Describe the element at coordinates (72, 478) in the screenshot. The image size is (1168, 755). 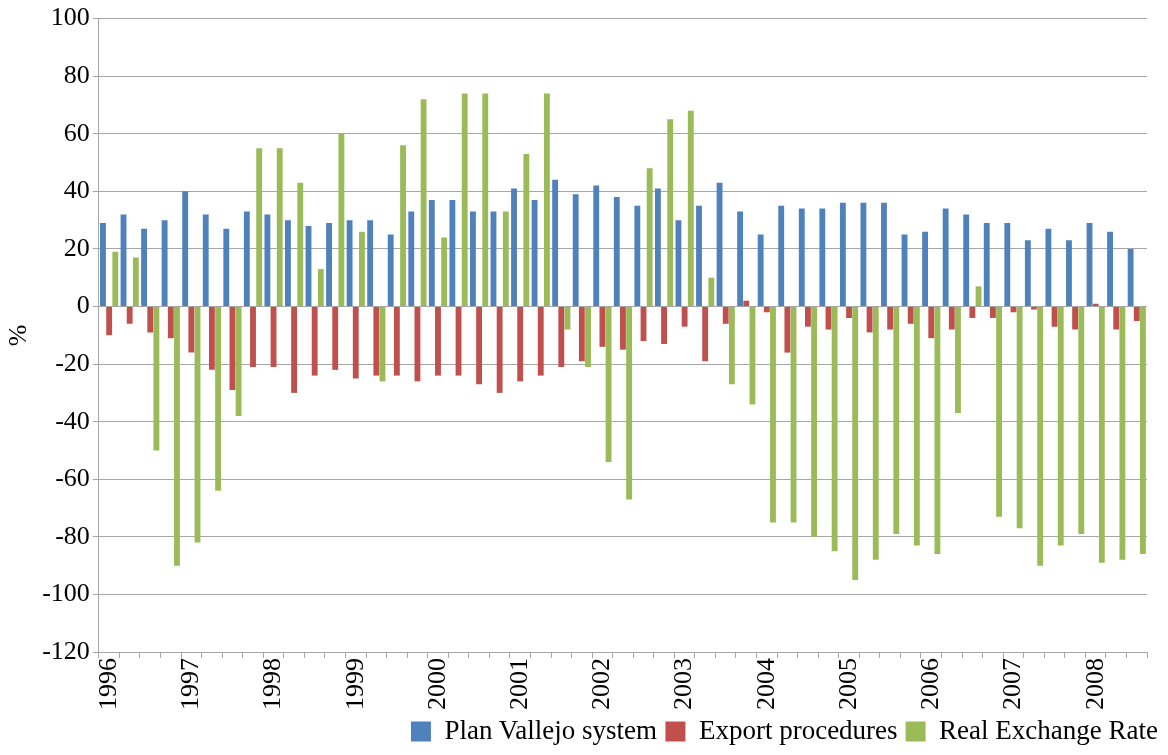
I see `y-tick-label: -60` at that location.